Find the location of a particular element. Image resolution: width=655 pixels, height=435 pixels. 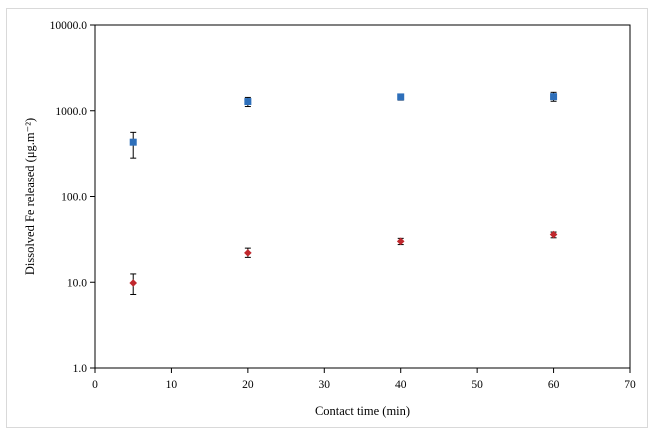

y-tick-label: 100.0 is located at coordinates (74, 198).